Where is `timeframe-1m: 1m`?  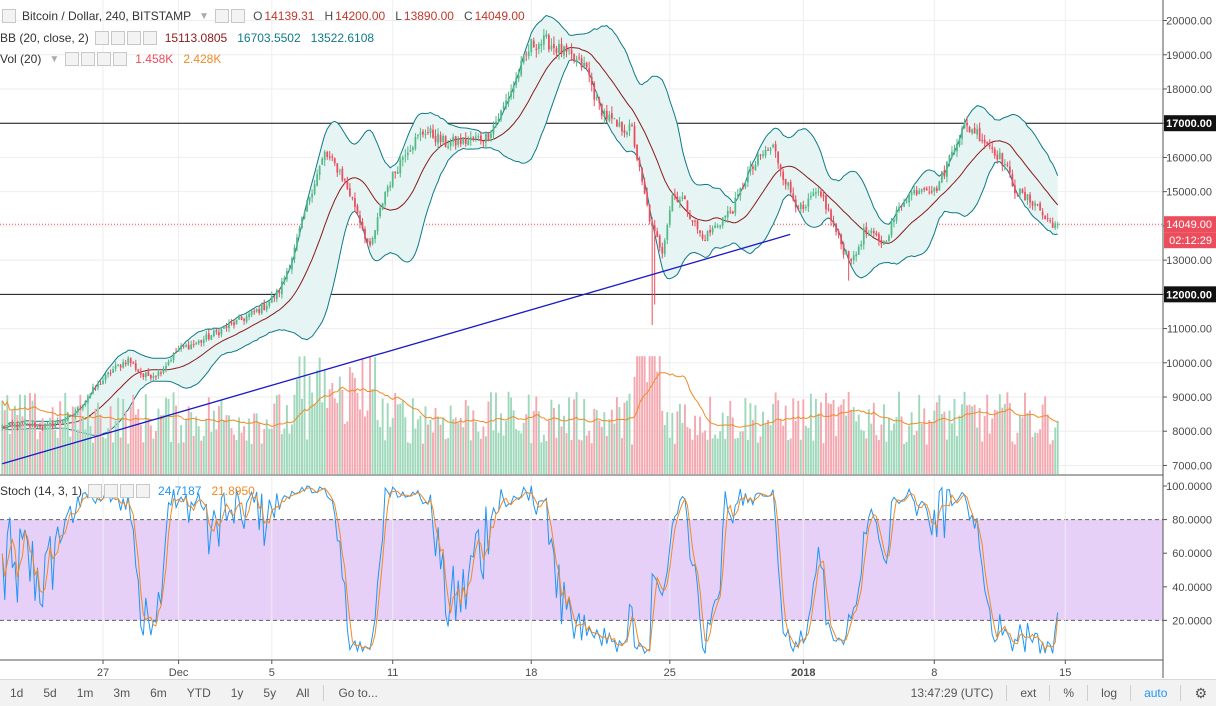 timeframe-1m: 1m is located at coordinates (85, 693).